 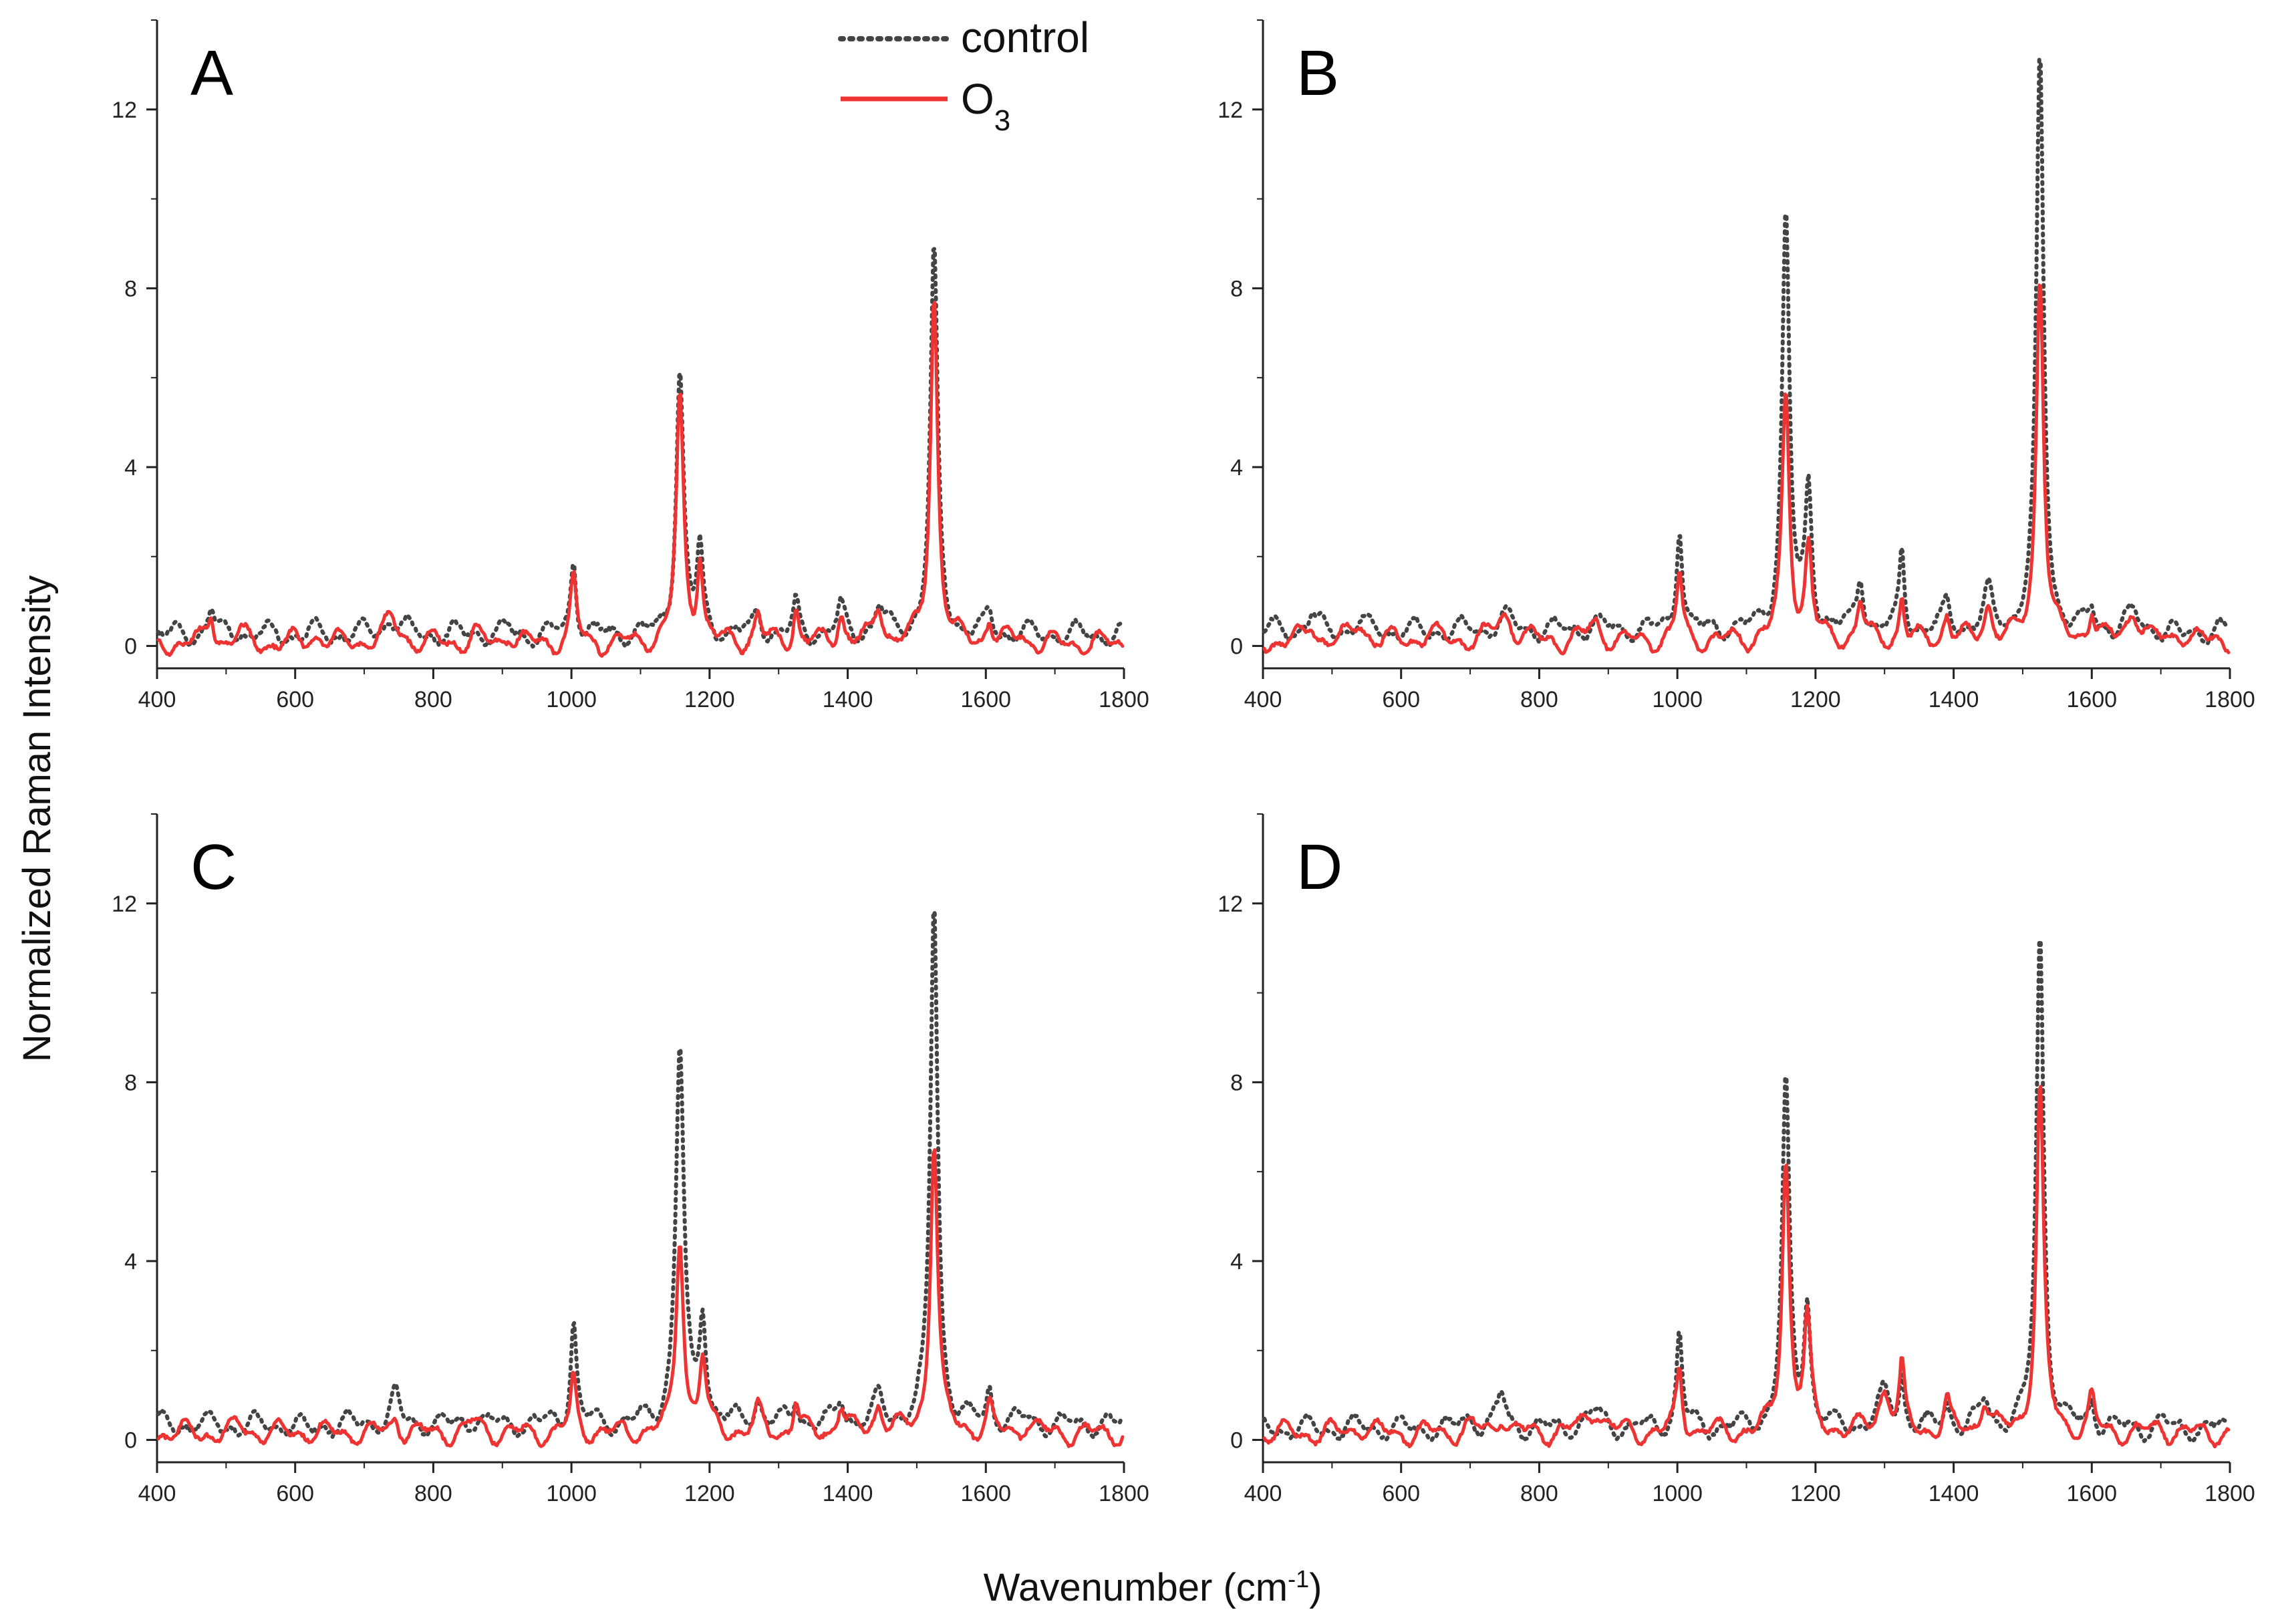 I want to click on panel-label: A, so click(x=212, y=73).